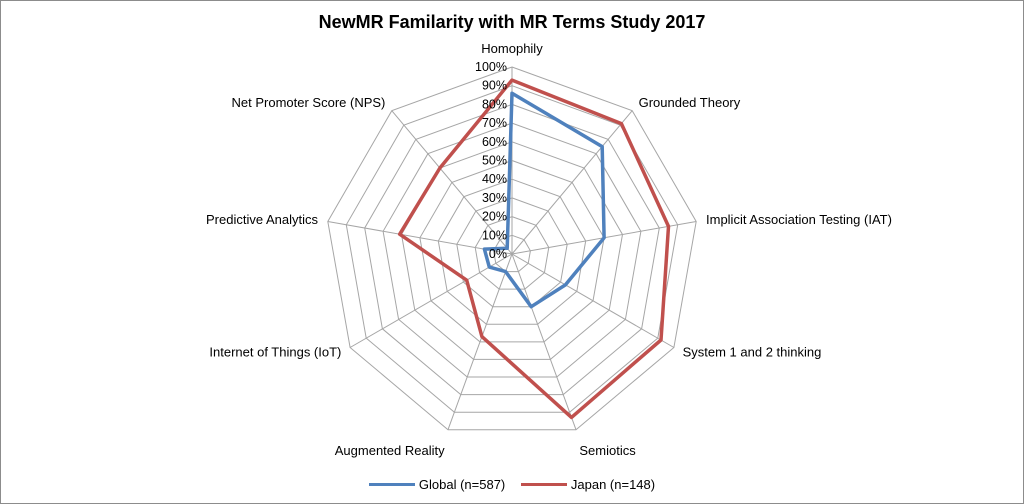  Describe the element at coordinates (462, 484) in the screenshot. I see `legend-label-global: Global (n=587)` at that location.